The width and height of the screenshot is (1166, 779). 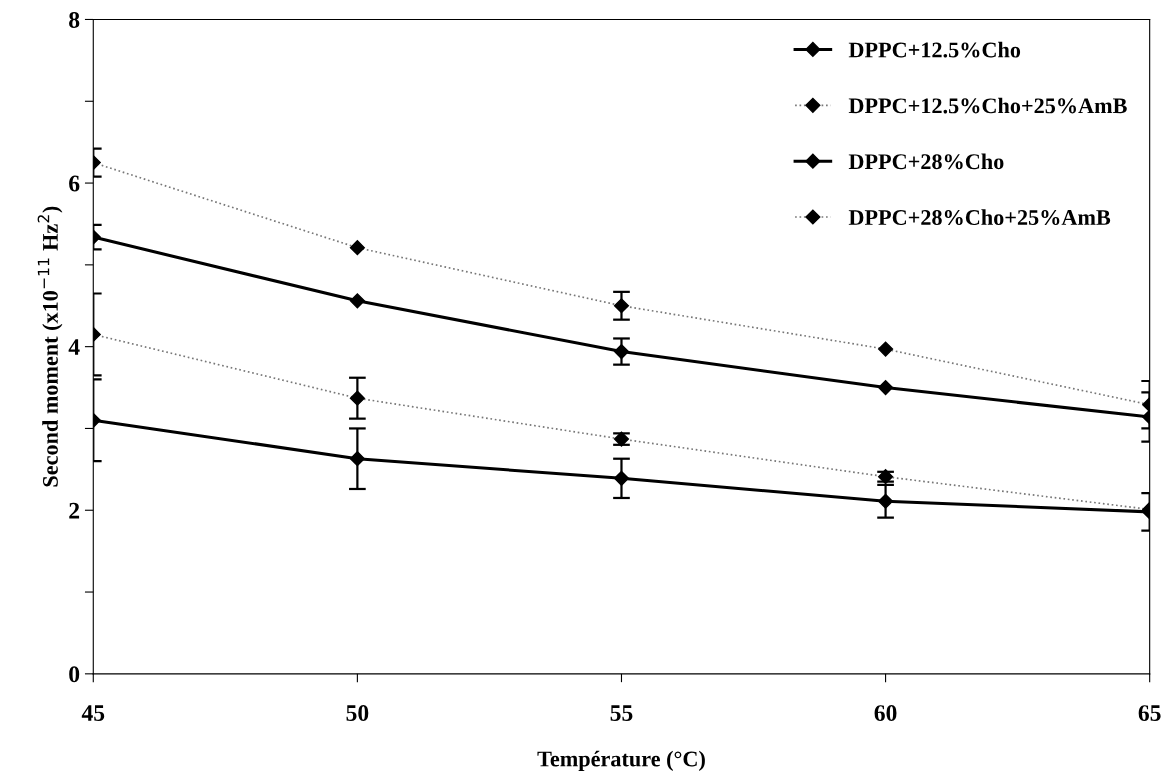 What do you see at coordinates (621, 713) in the screenshot?
I see `x-tick-label: 55` at bounding box center [621, 713].